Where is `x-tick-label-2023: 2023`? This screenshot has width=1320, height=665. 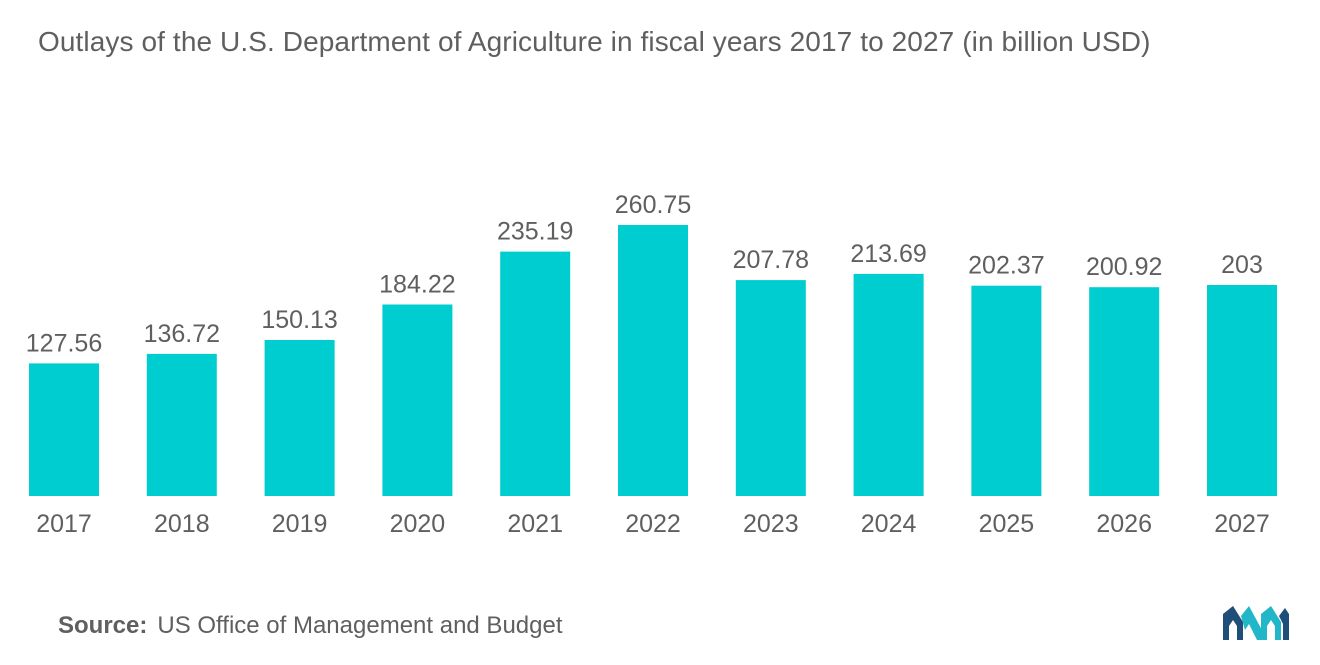
x-tick-label-2023: 2023 is located at coordinates (771, 524).